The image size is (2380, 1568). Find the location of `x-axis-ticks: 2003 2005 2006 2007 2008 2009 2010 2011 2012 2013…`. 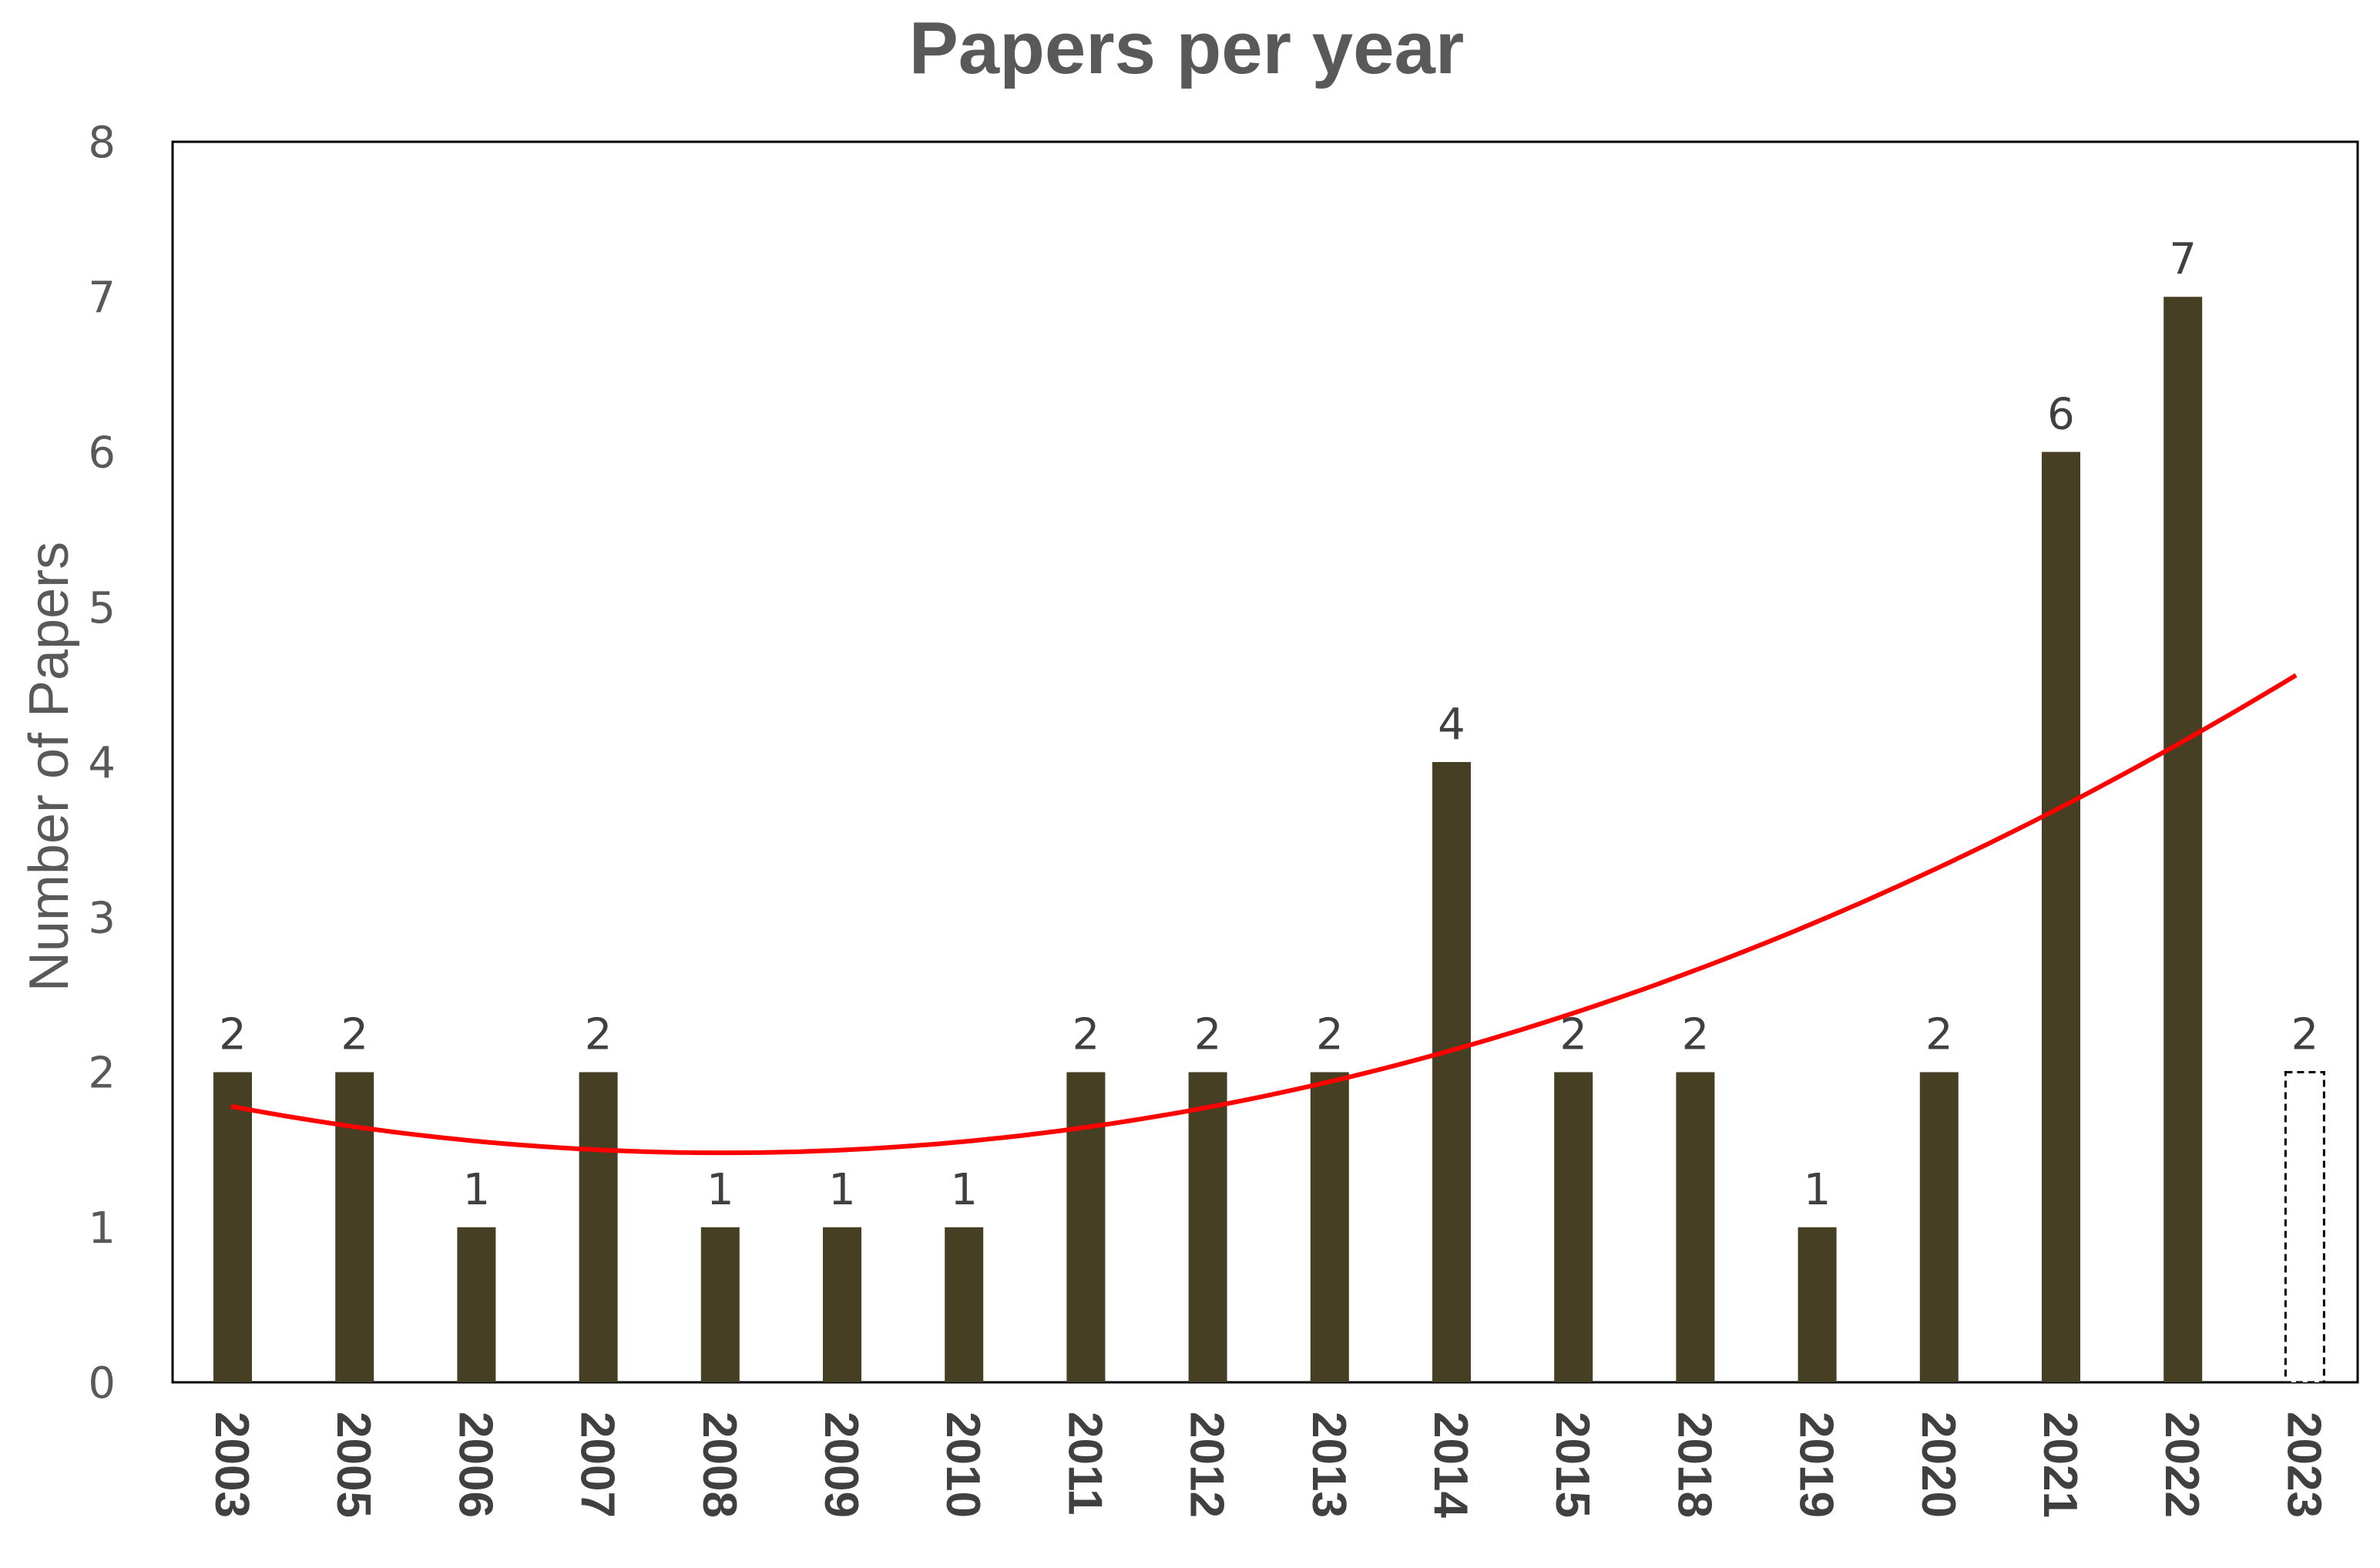

x-axis-ticks: 2003 2005 2006 2007 2008 2009 2010 2011 2012 2013… is located at coordinates (1267, 1465).